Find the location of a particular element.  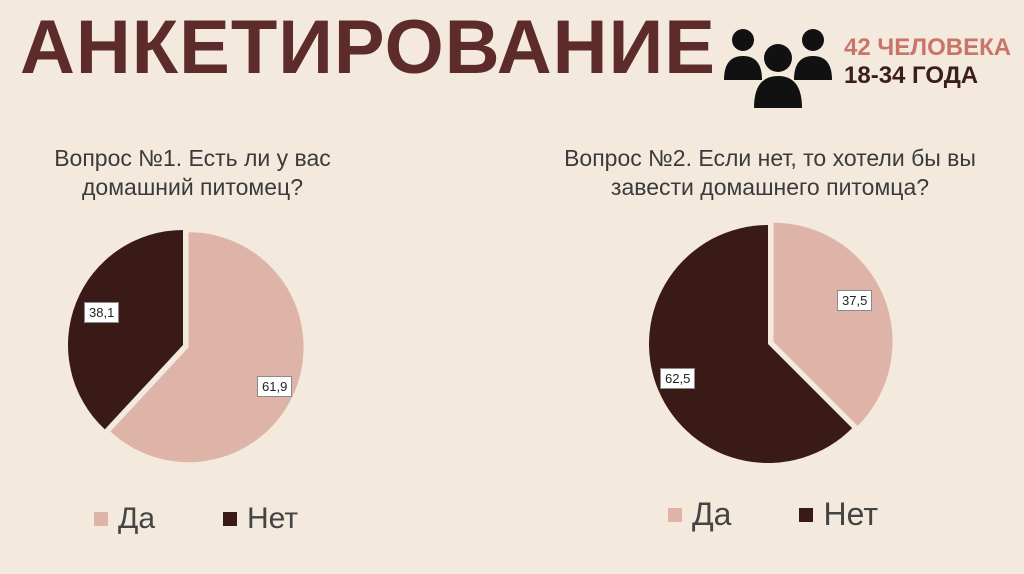

survey-info: 42 ЧЕЛОВЕКА 18-34 ГОДА is located at coordinates (927, 62).